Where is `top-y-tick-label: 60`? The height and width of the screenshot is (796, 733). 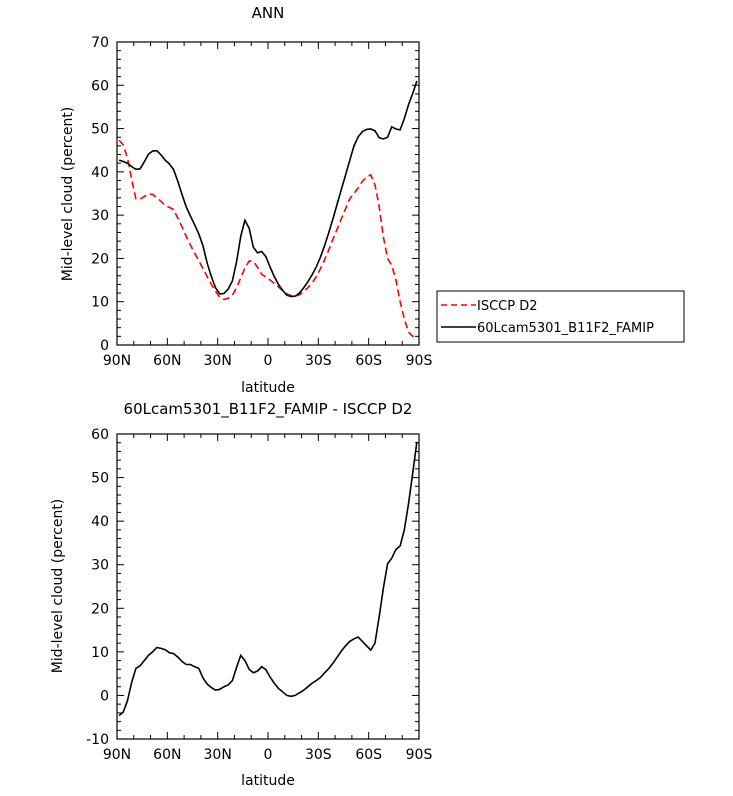
top-y-tick-label: 60 is located at coordinates (100, 86).